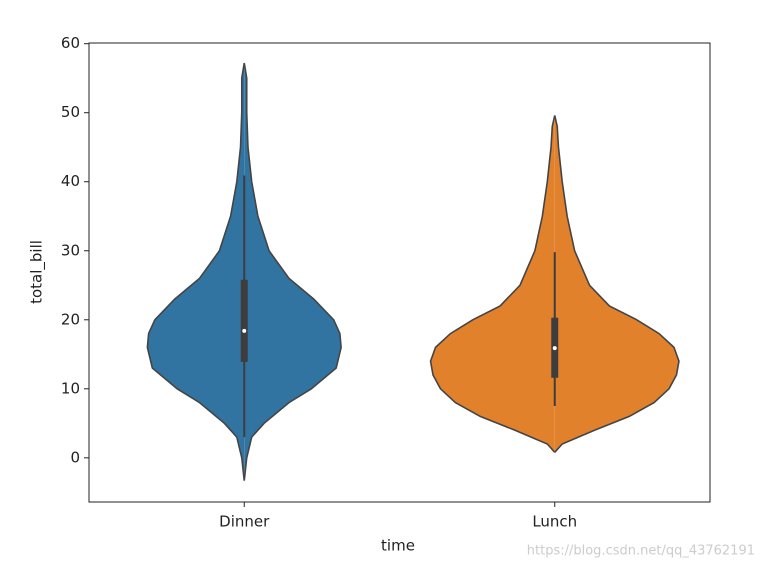 Image resolution: width=763 pixels, height=570 pixels. Describe the element at coordinates (641, 551) in the screenshot. I see `watermark: https://blog.csdn.net/qq_43762191` at that location.